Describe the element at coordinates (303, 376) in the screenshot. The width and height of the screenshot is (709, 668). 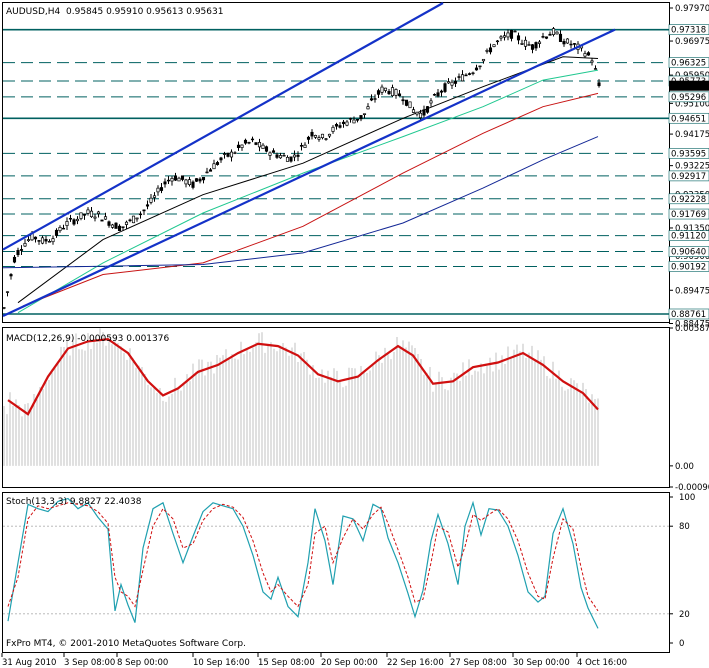
I see `macd-signal-line` at that location.